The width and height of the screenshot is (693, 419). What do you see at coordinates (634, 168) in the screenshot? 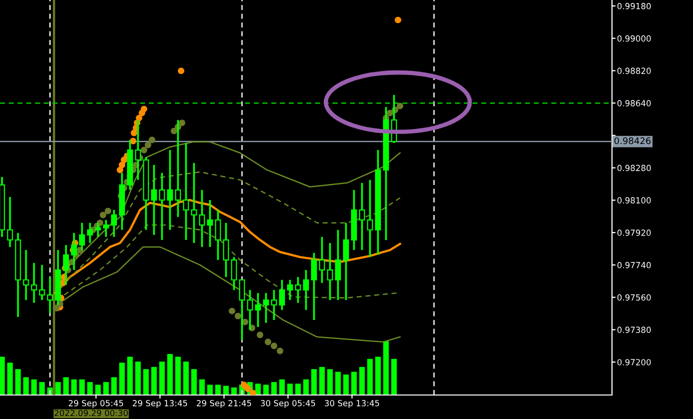
I see `y-tick-label: 0.98280` at bounding box center [634, 168].